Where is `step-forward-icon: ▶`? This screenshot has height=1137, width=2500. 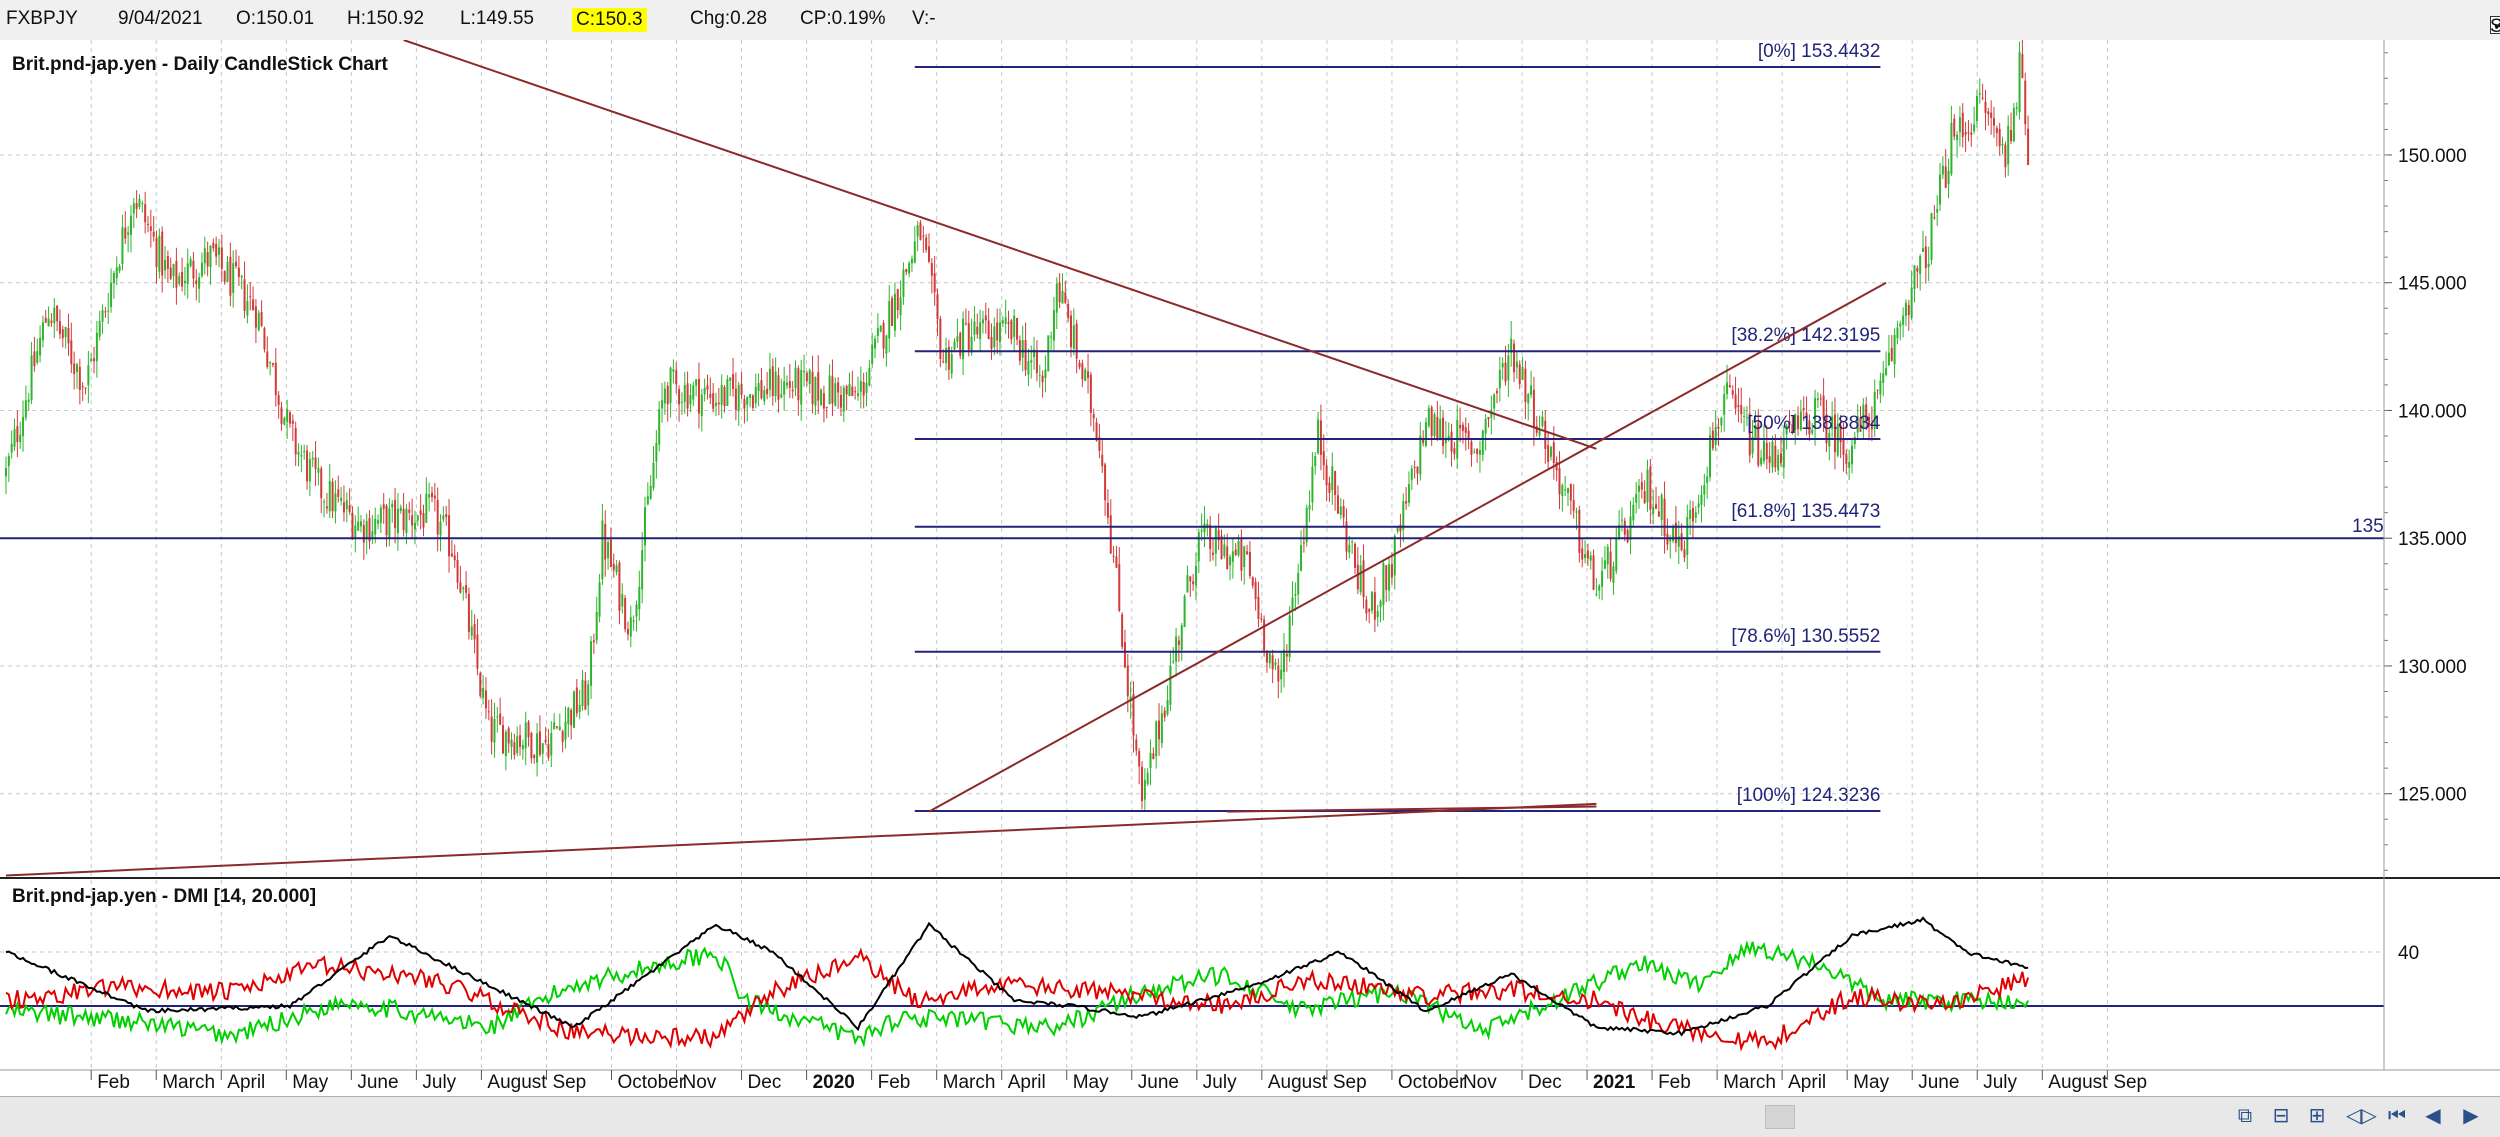
step-forward-icon: ▶ is located at coordinates (2471, 1115).